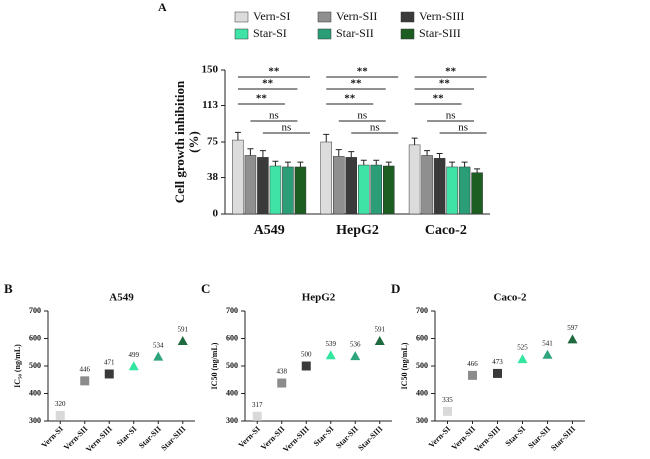 The image size is (650, 459). I want to click on y-axis-label: Cell growth inhibition, so click(179, 141).